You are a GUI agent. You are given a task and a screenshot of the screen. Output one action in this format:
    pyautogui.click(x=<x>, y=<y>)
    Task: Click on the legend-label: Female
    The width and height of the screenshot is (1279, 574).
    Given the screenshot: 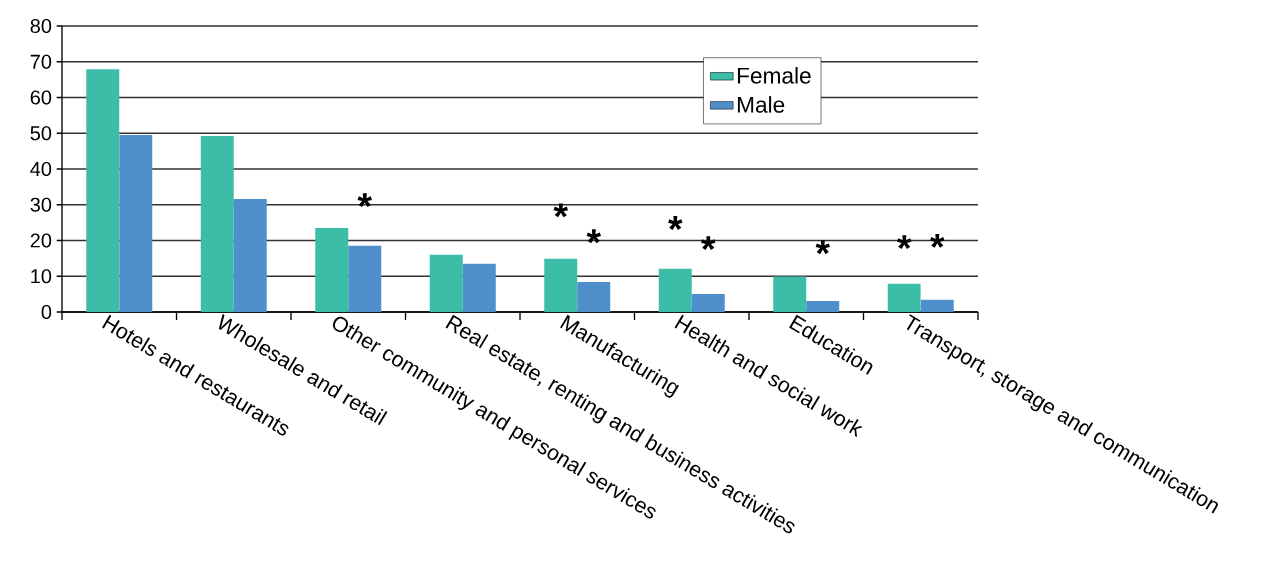 What is the action you would take?
    pyautogui.click(x=774, y=75)
    